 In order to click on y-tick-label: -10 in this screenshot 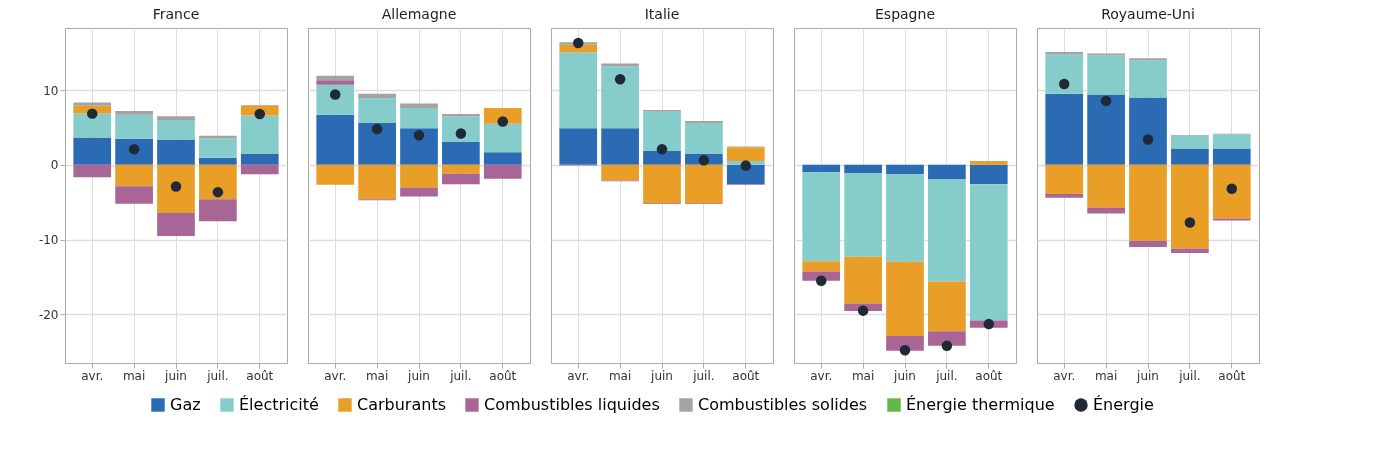, I will do `click(48, 240)`.